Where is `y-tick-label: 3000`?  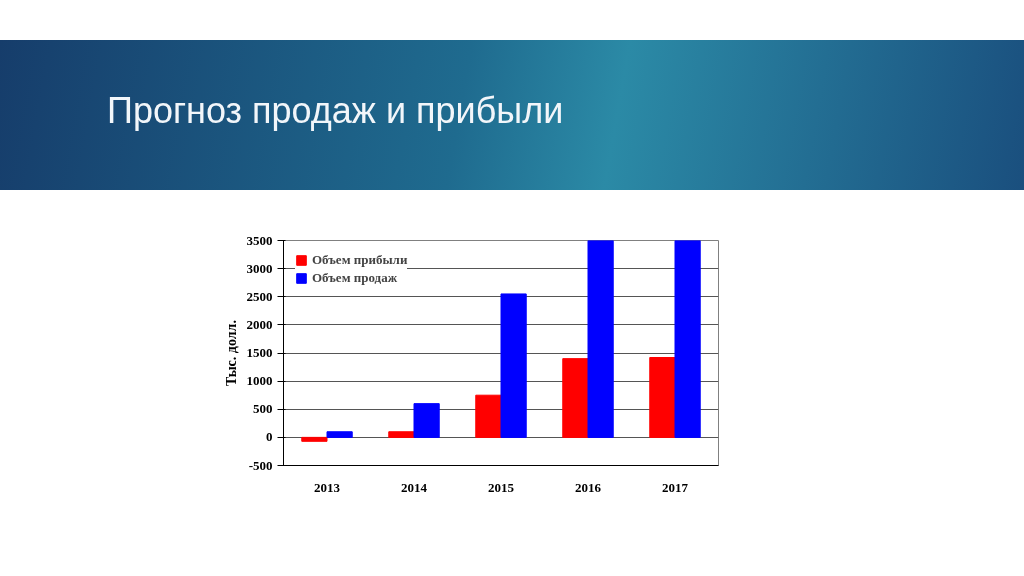
y-tick-label: 3000 is located at coordinates (259, 268).